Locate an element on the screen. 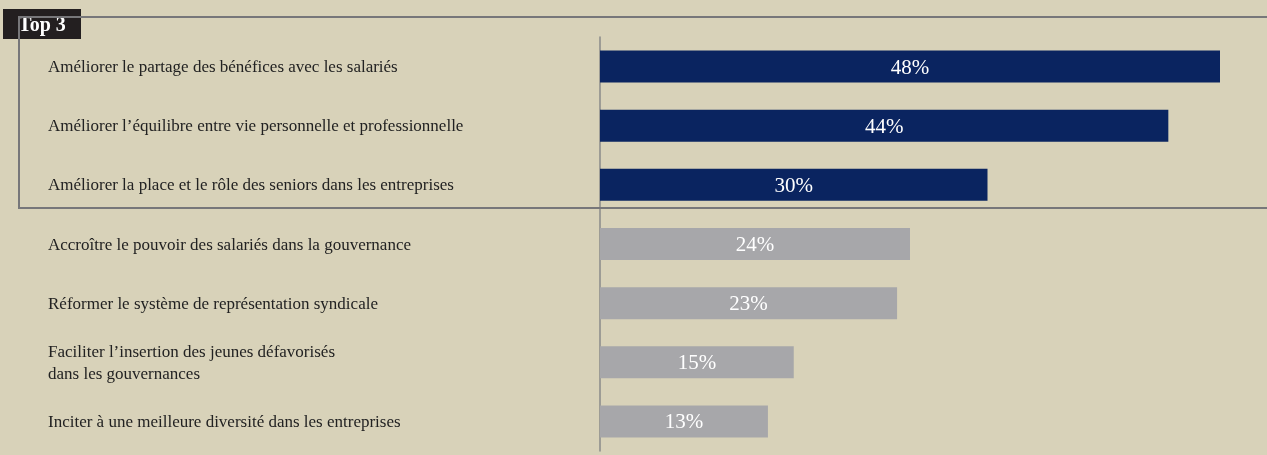 The width and height of the screenshot is (1267, 455). data-label: 13% is located at coordinates (684, 421).